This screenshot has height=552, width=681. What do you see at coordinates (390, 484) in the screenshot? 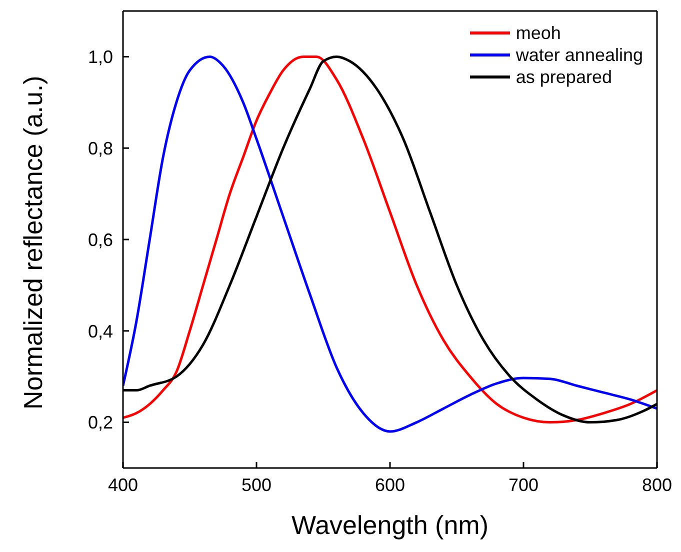
I see `x-tick-label: 600` at bounding box center [390, 484].